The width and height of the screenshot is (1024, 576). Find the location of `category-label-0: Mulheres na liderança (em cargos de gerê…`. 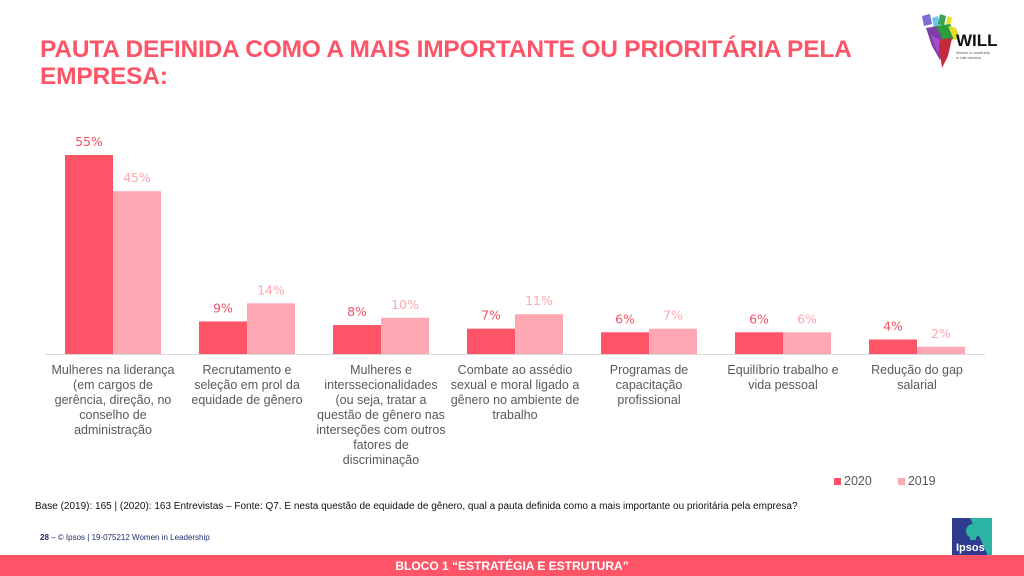

category-label-0: Mulheres na liderança (em cargos de gerê… is located at coordinates (113, 400).